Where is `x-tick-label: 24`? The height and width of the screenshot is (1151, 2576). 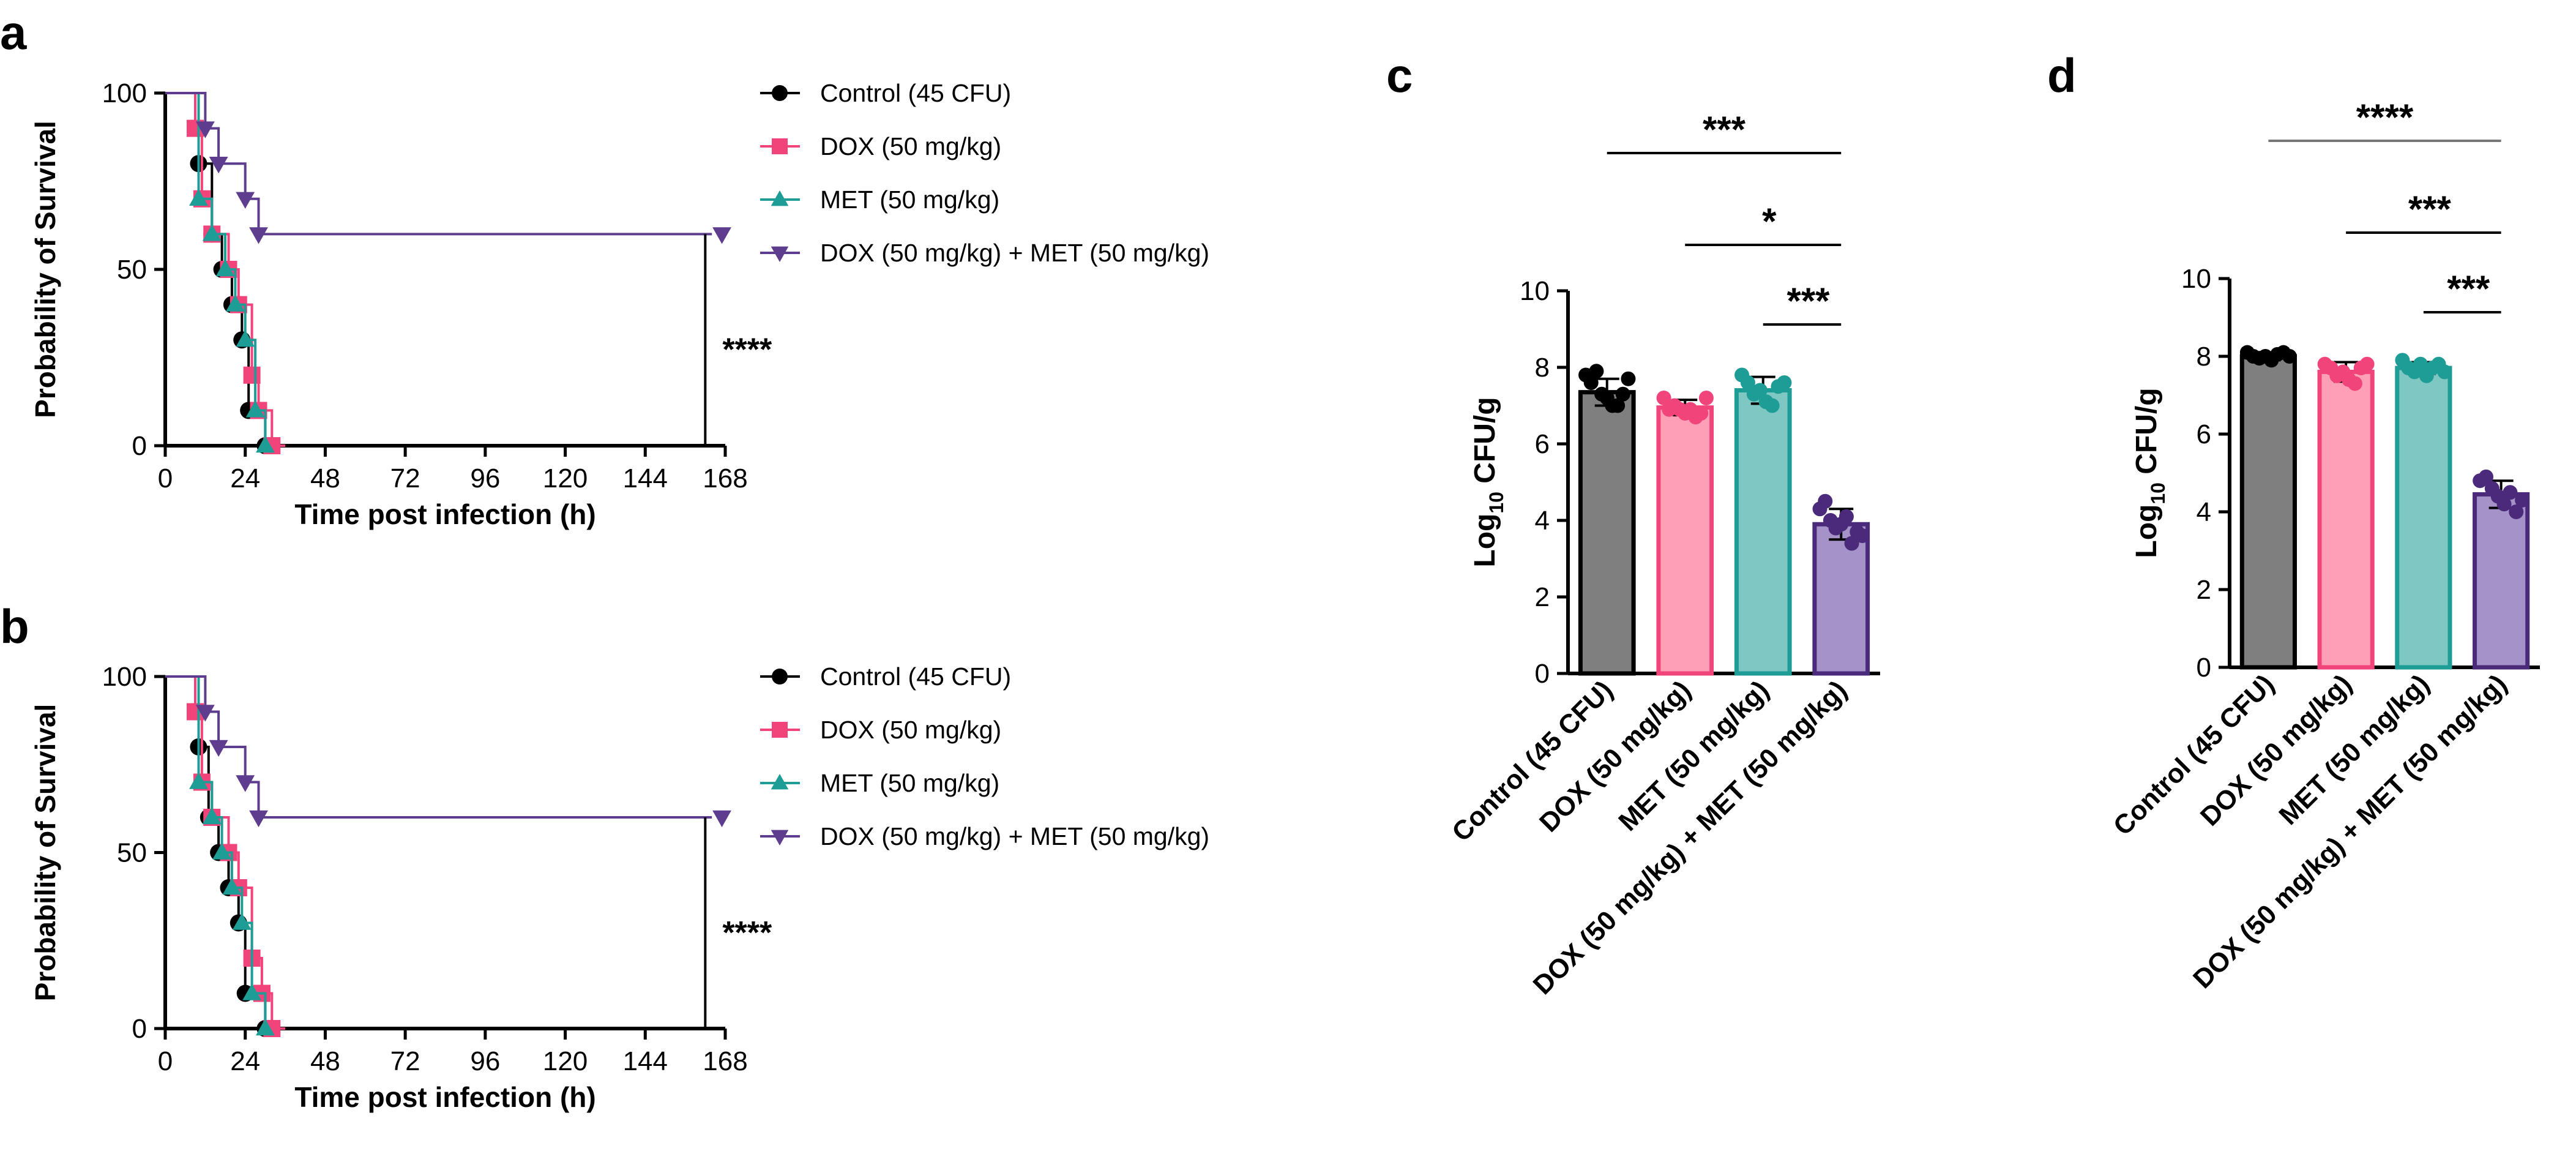 x-tick-label: 24 is located at coordinates (245, 1061).